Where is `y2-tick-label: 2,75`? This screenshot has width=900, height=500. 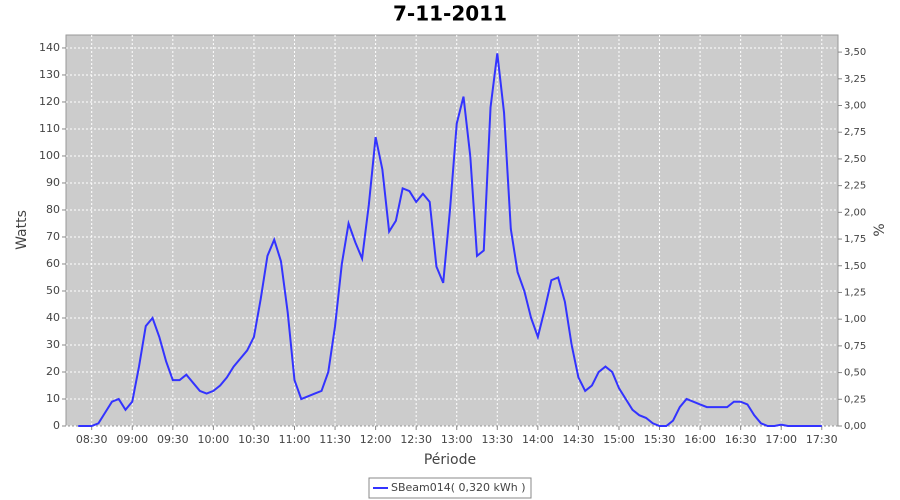
y2-tick-label: 2,75 is located at coordinates (855, 132).